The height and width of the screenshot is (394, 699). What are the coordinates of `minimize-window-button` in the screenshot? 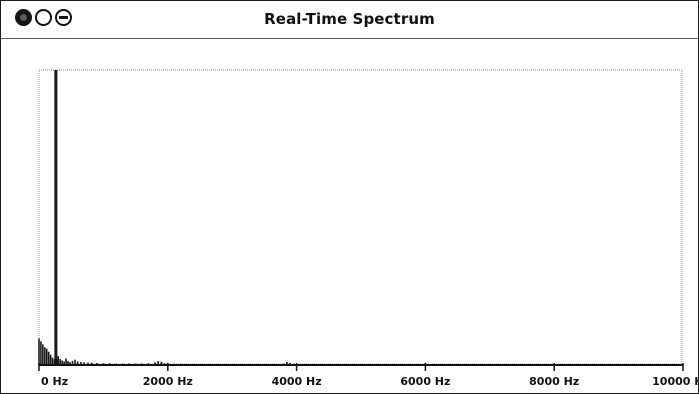 It's located at (43, 17).